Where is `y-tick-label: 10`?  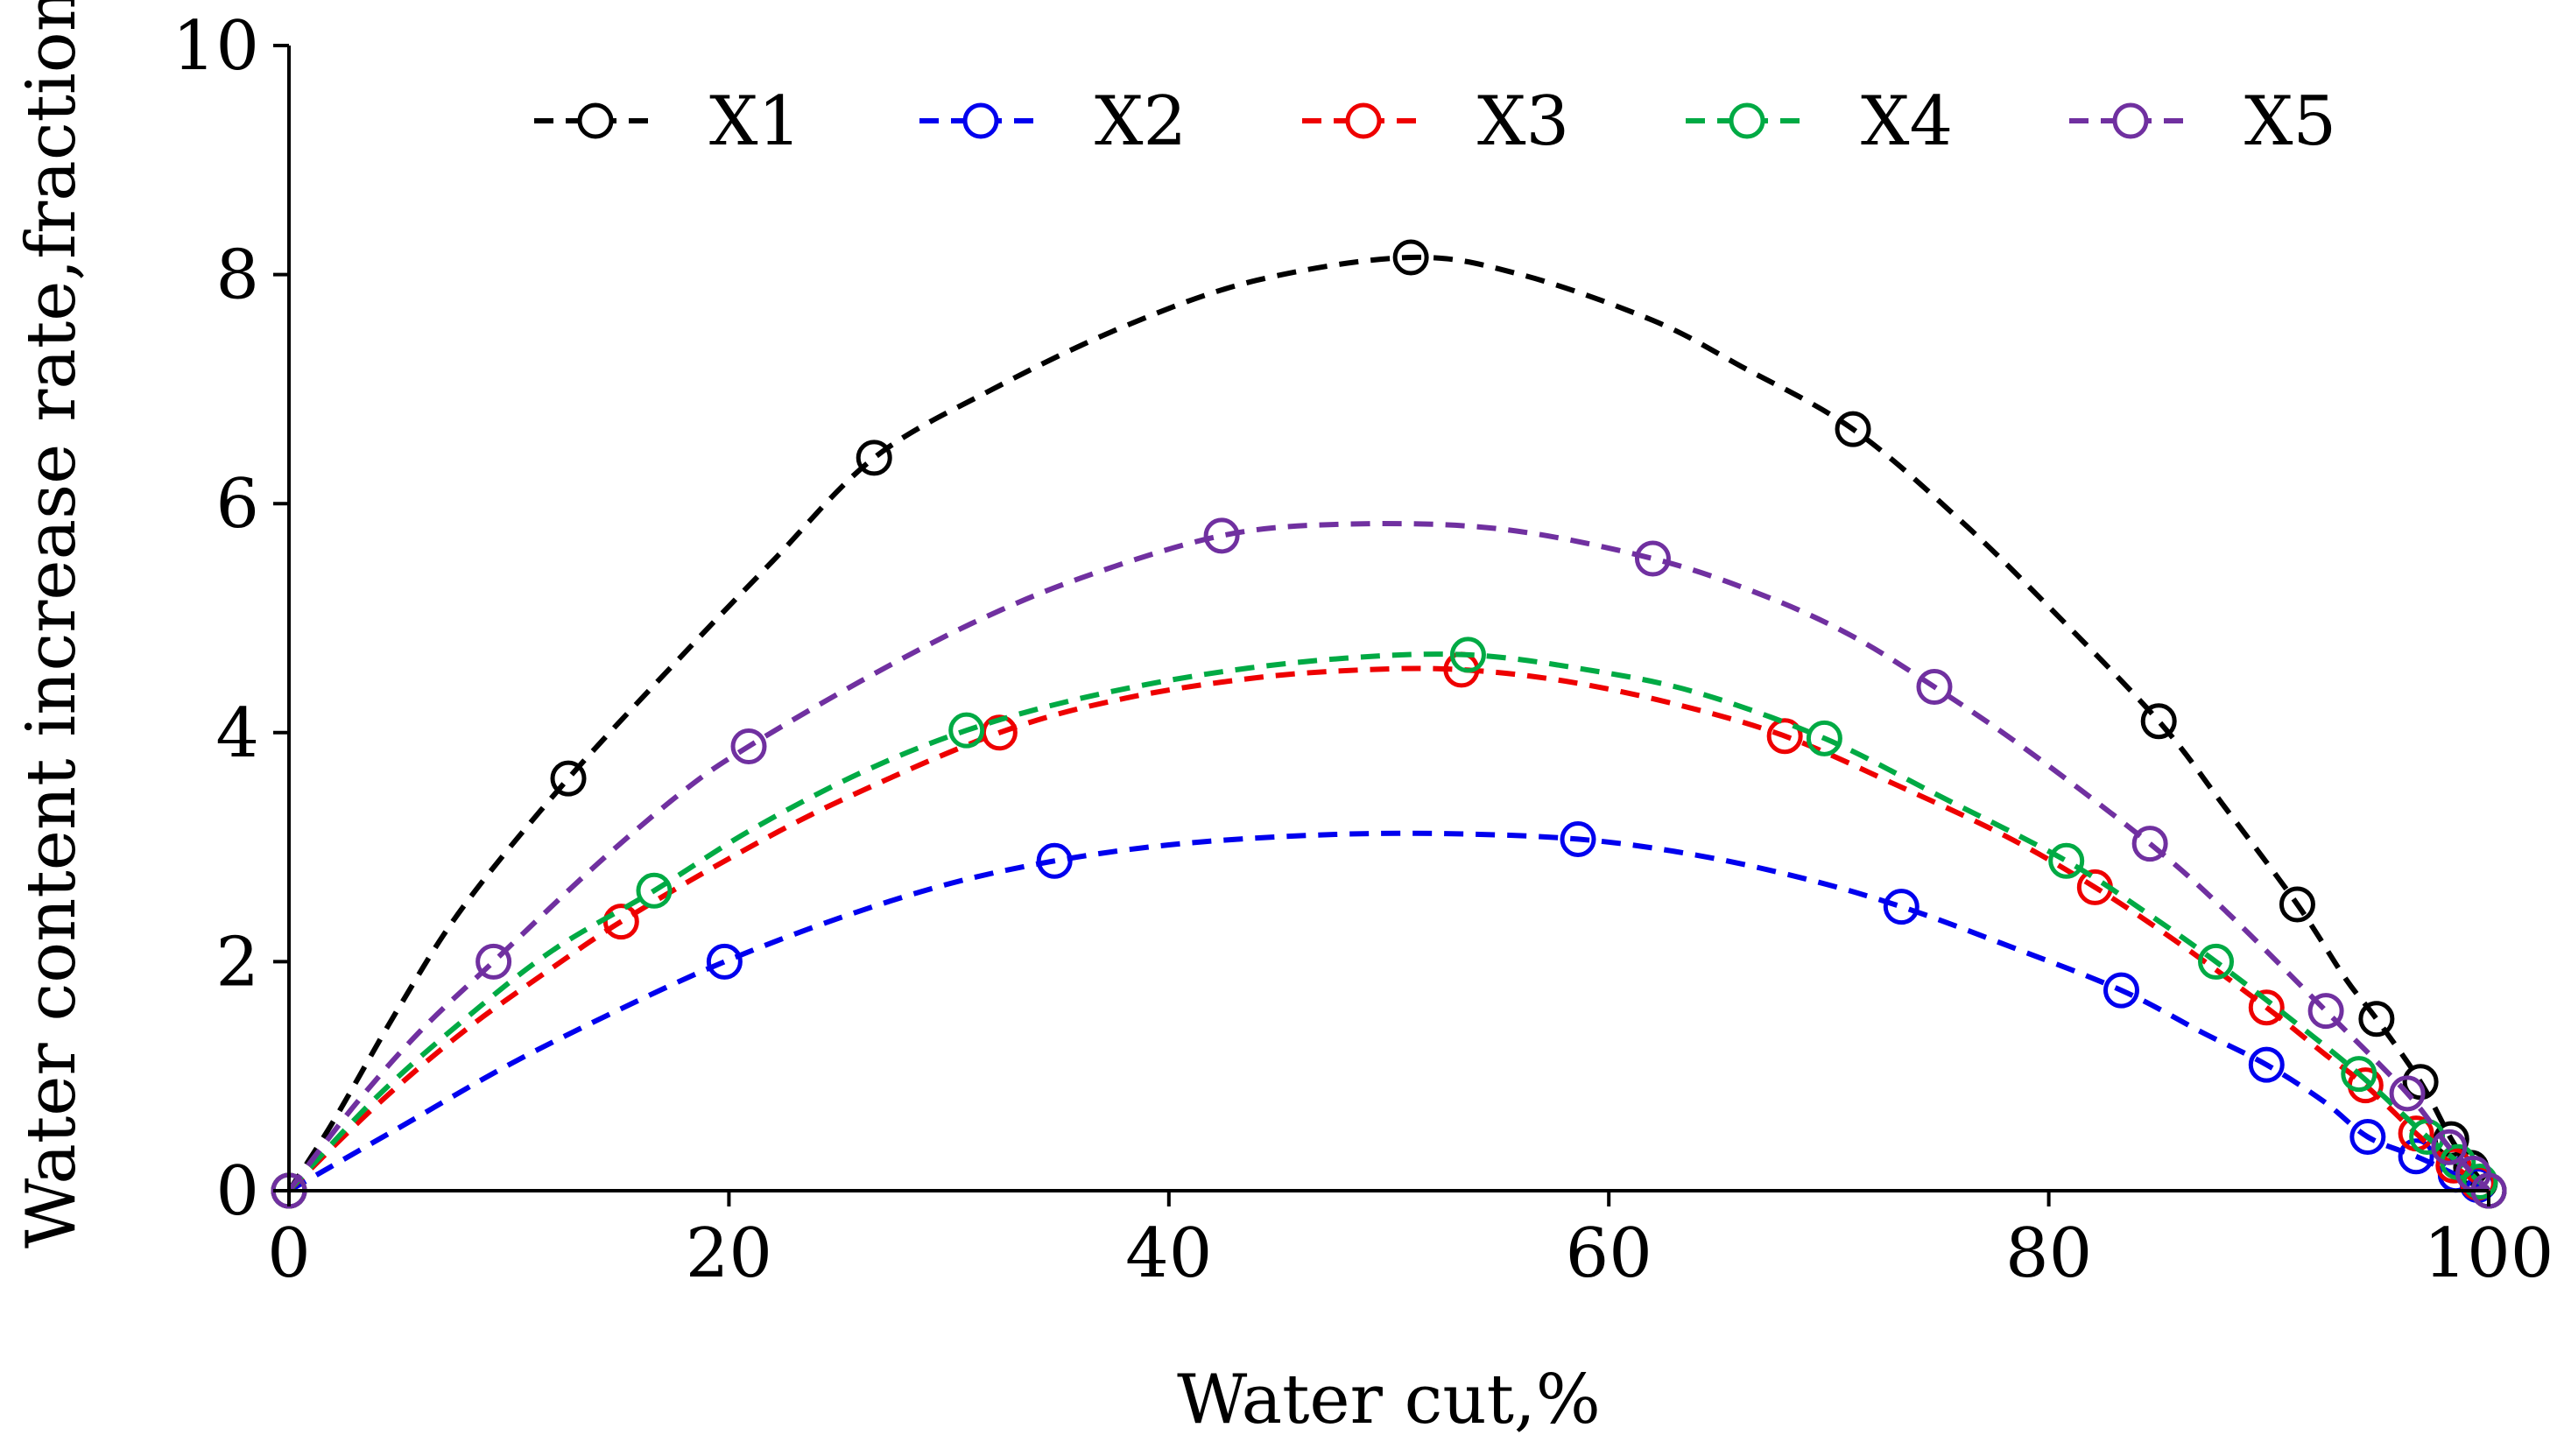 y-tick-label: 10 is located at coordinates (216, 46).